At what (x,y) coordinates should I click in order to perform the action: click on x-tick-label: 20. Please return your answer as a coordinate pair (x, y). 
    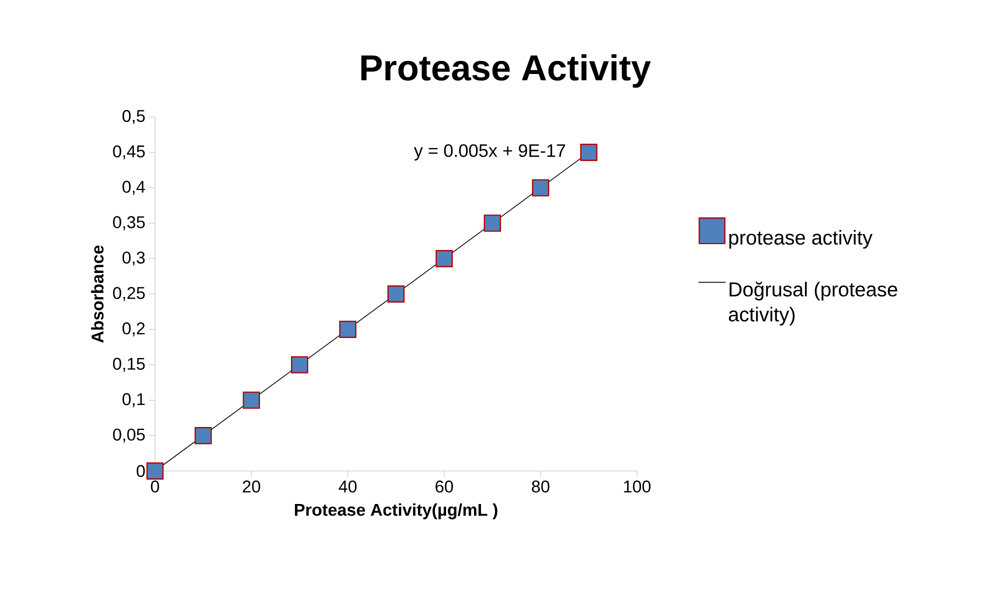
    Looking at the image, I should click on (251, 486).